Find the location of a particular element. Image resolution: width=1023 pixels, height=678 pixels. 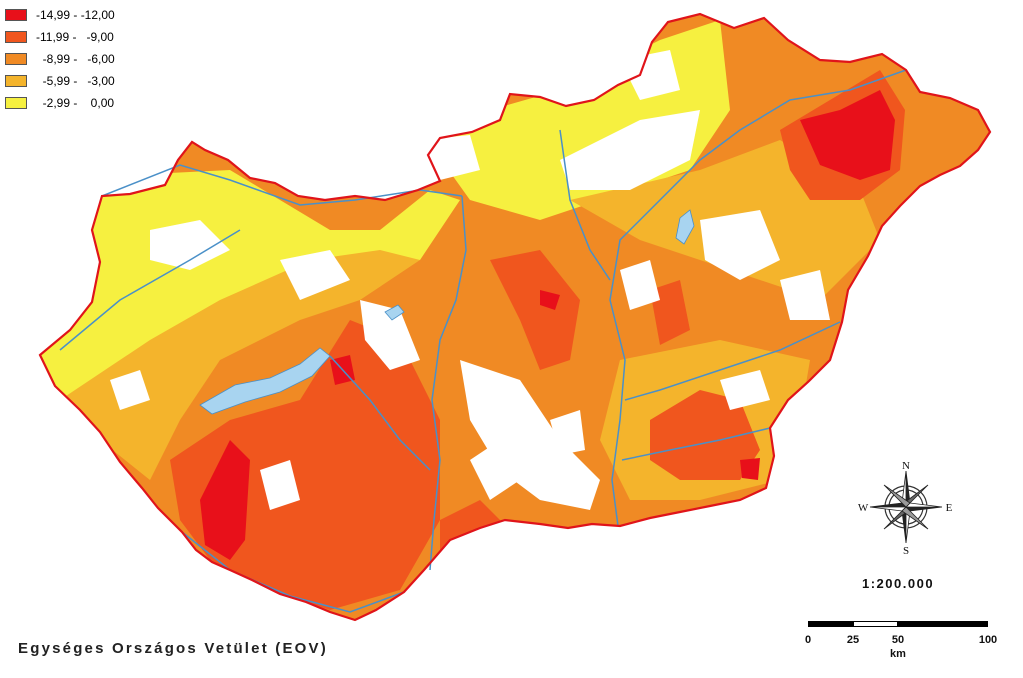

legend-item-0: -14,99 - -12,00 is located at coordinates (60, 15).